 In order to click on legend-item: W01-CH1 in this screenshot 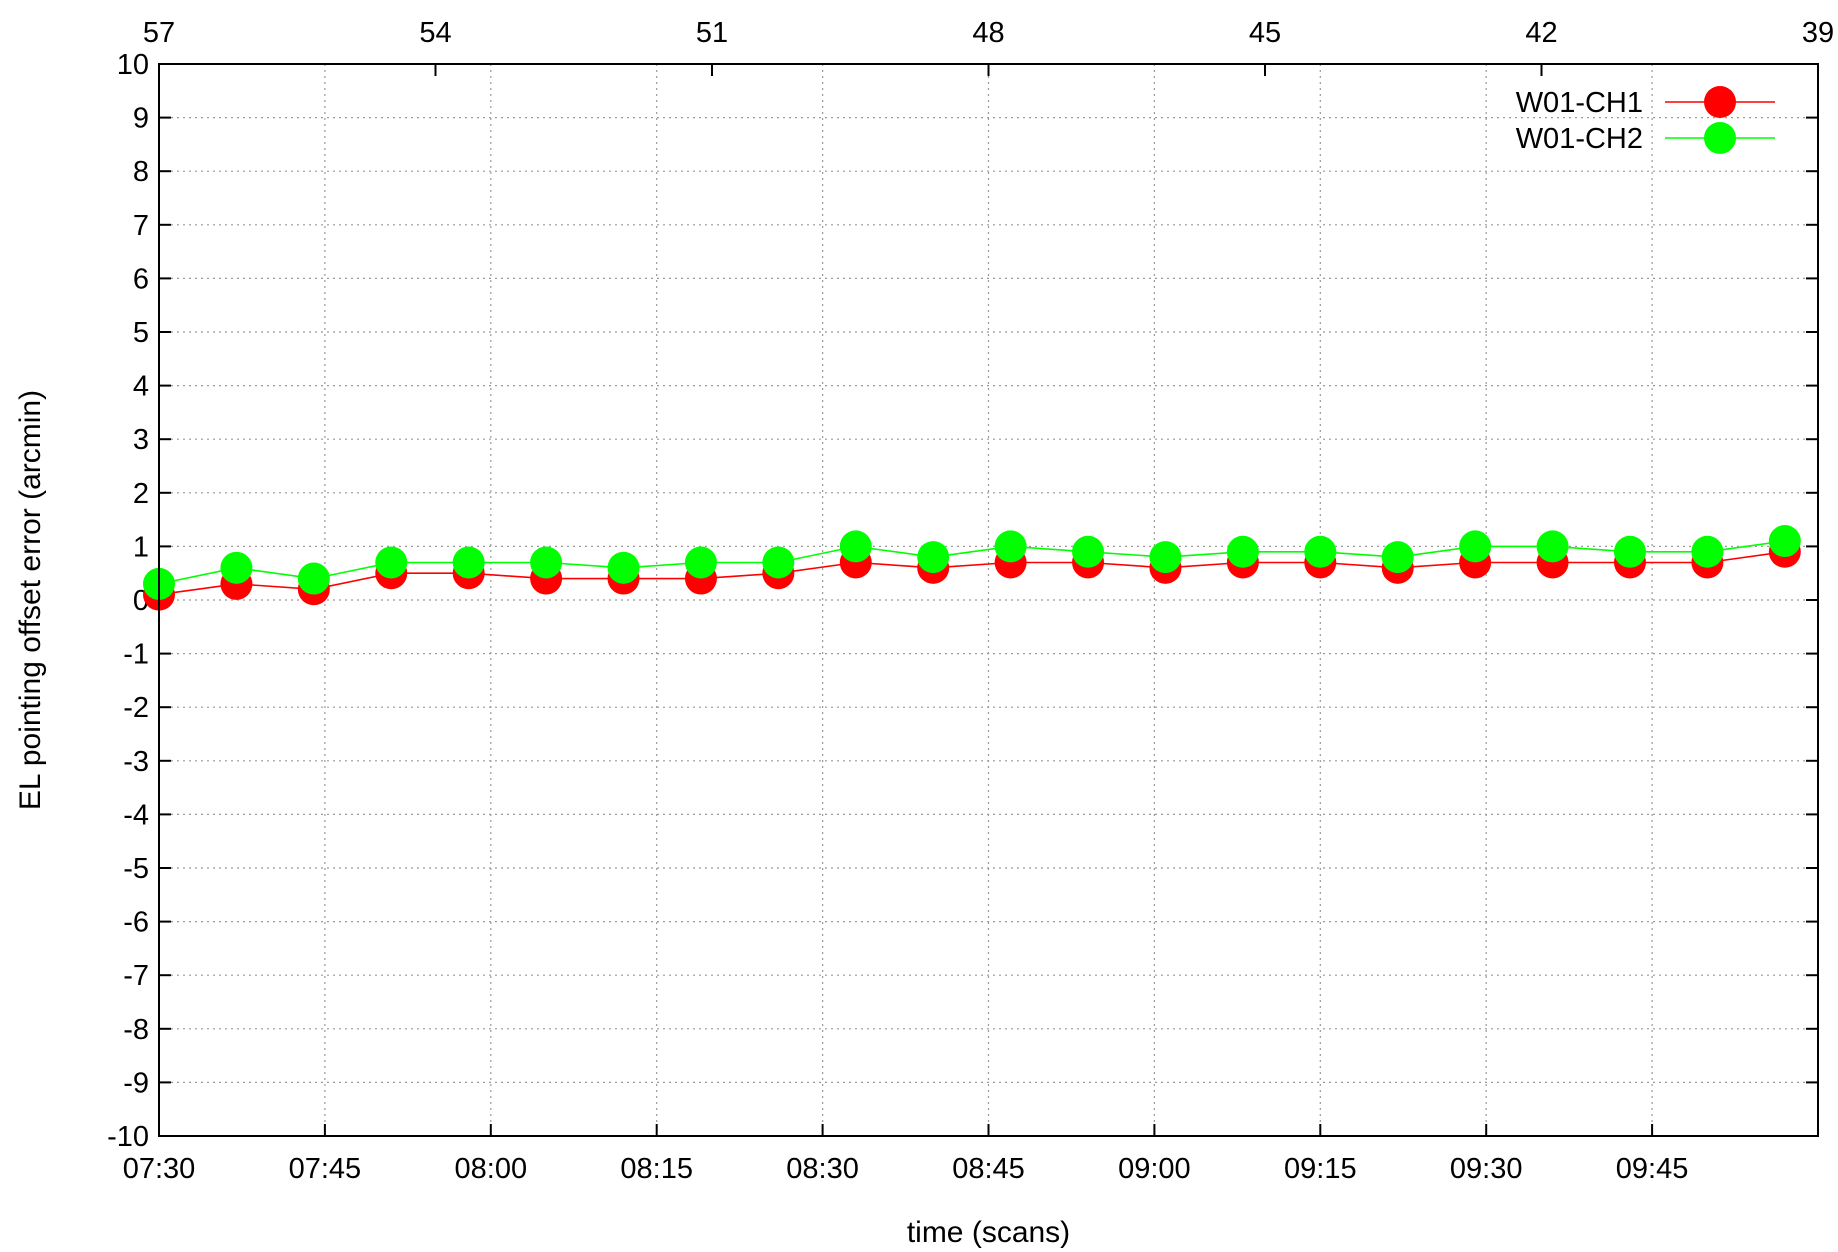, I will do `click(1645, 102)`.